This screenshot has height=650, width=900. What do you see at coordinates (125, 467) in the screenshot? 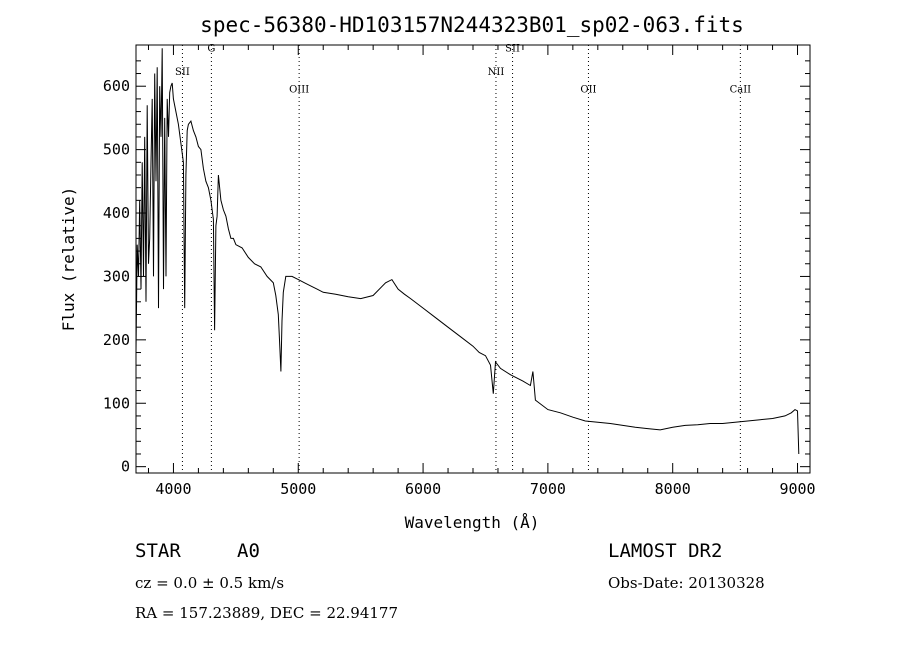
I see `y-tick-label: 0` at bounding box center [125, 467].